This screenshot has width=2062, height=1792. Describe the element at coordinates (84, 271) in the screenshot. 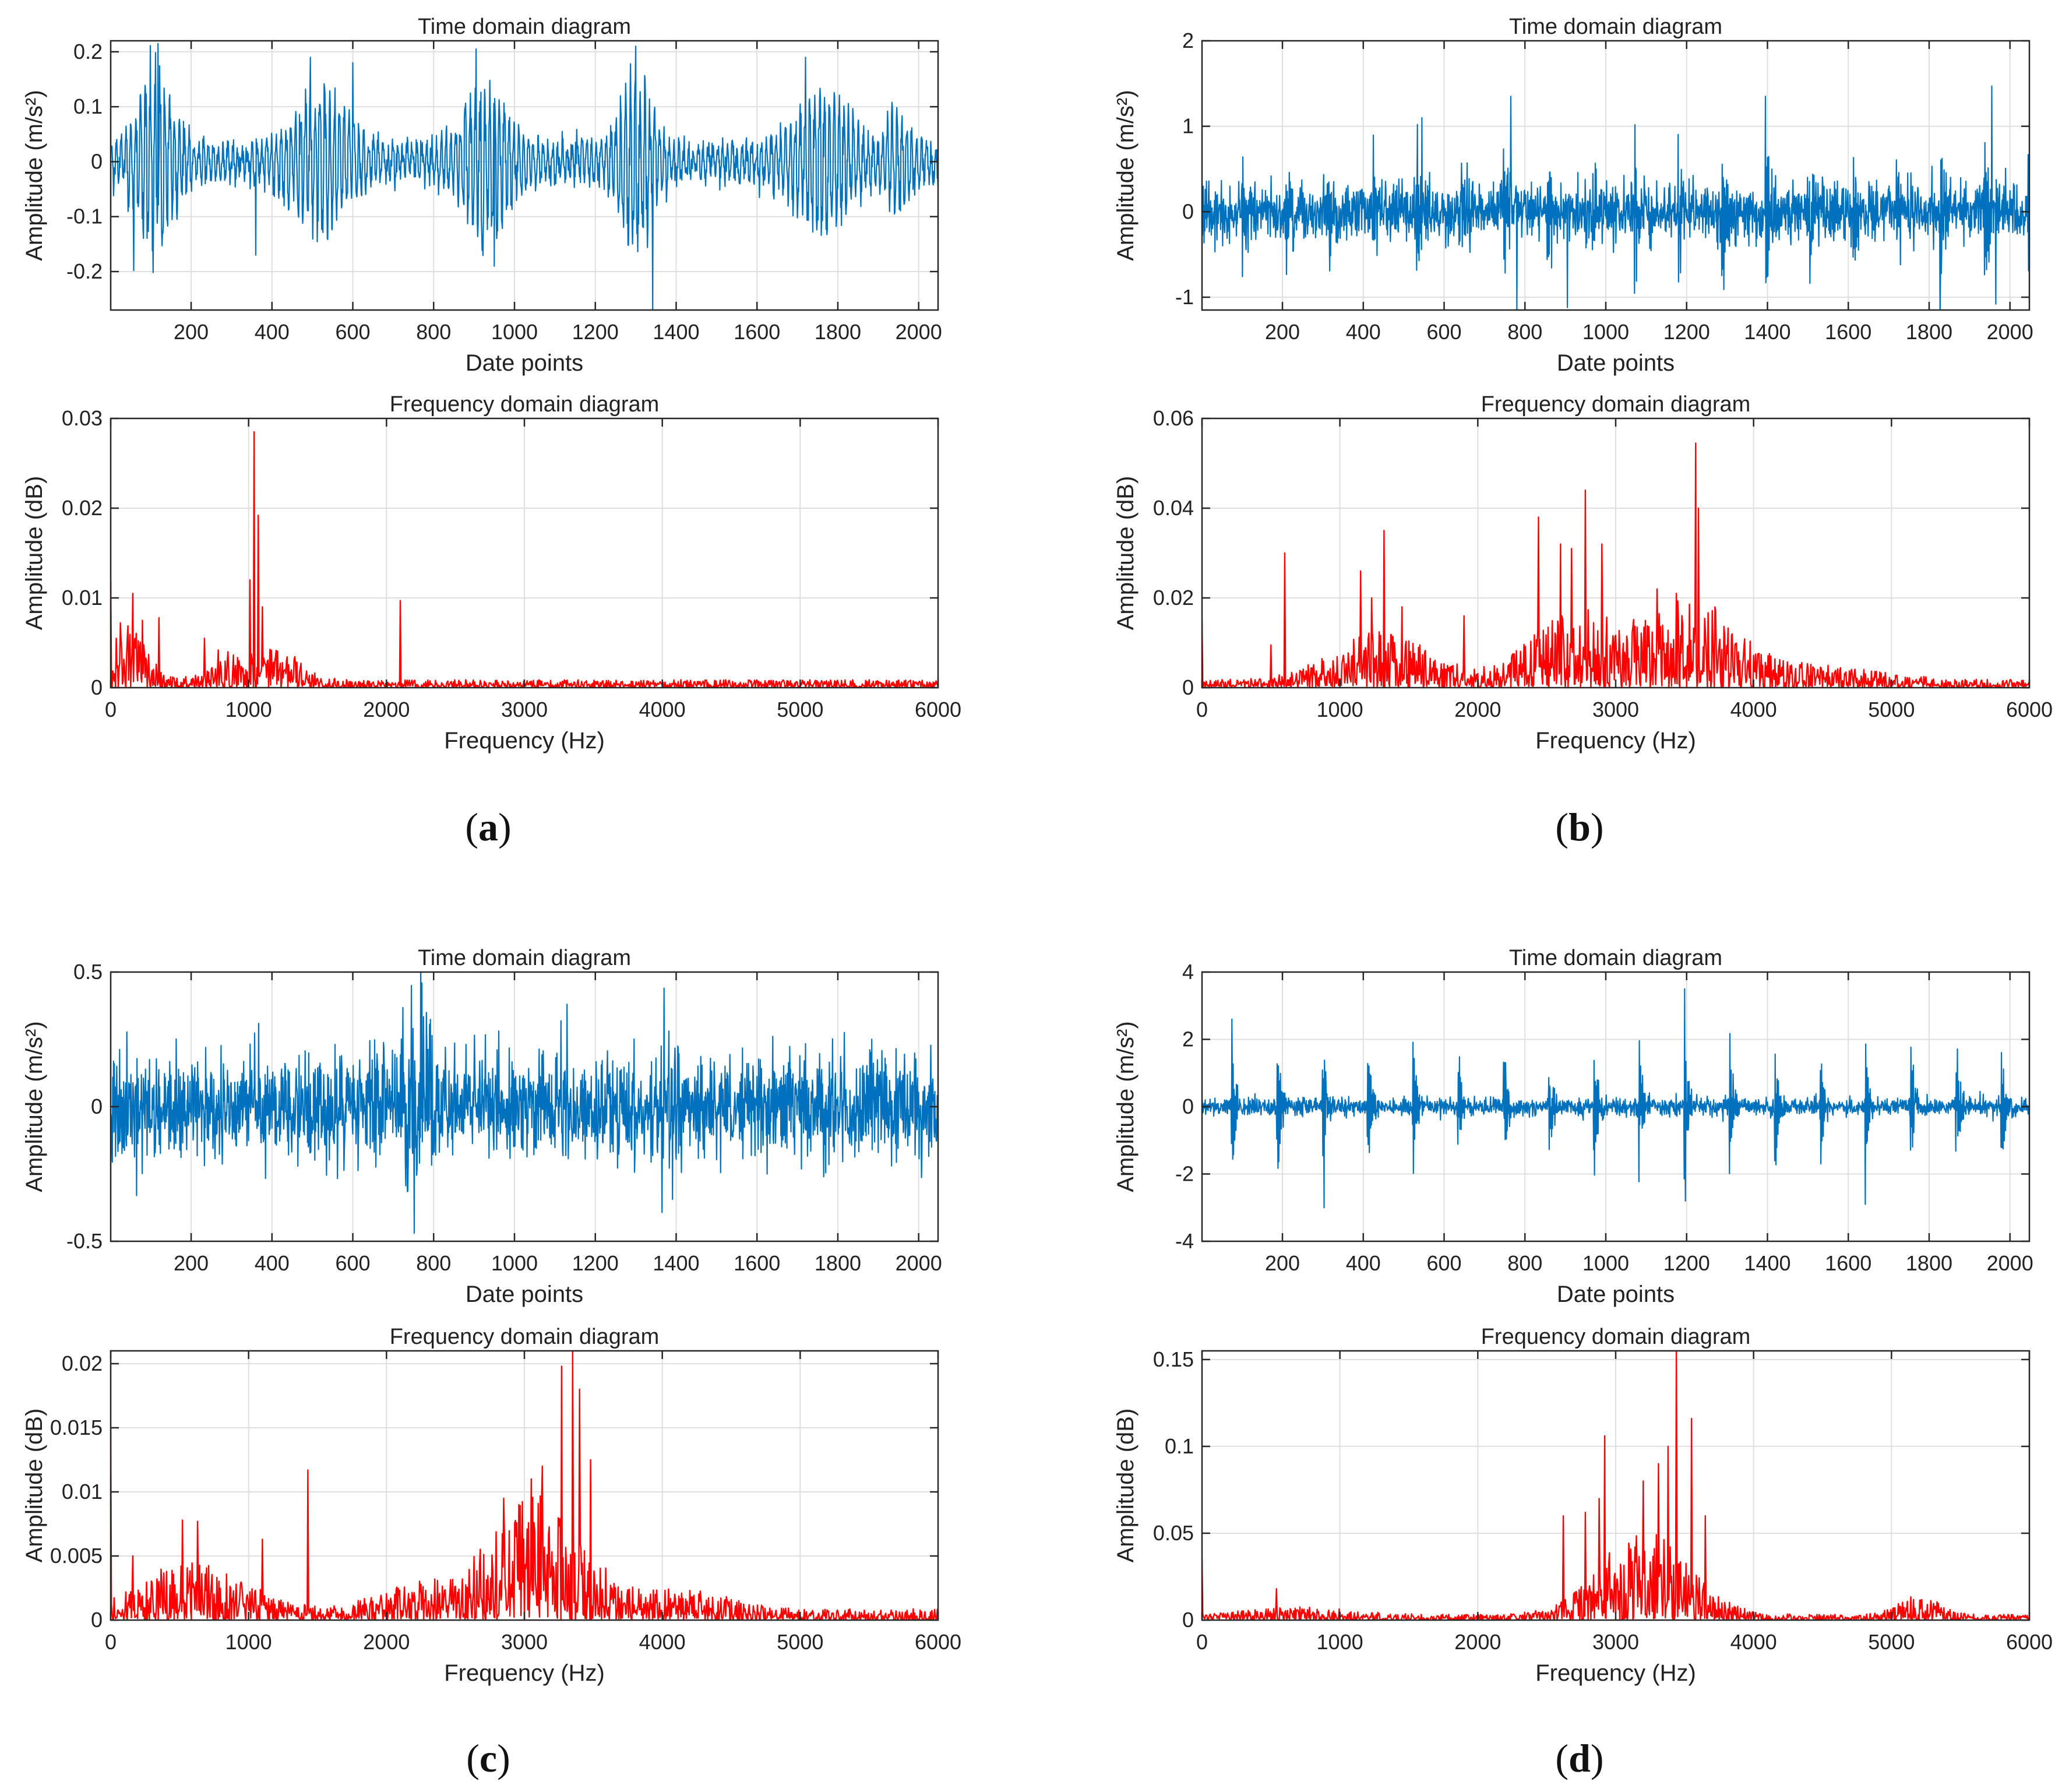

I see `y-tick-label: -0.2` at that location.